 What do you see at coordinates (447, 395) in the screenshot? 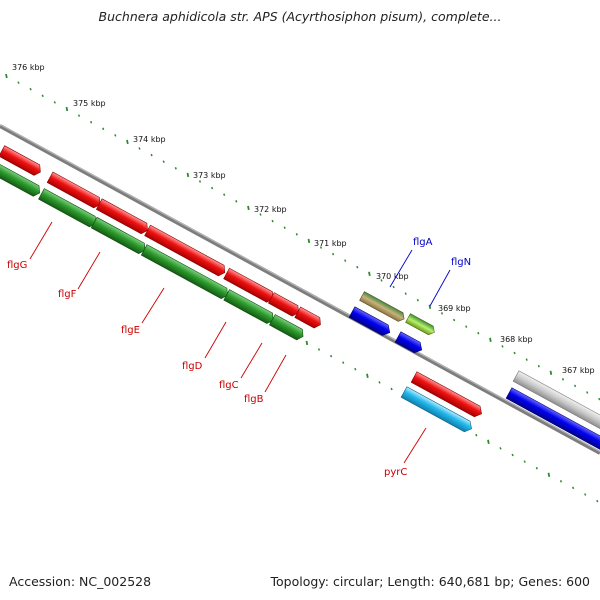
I see `gene-feature-pyrC` at bounding box center [447, 395].